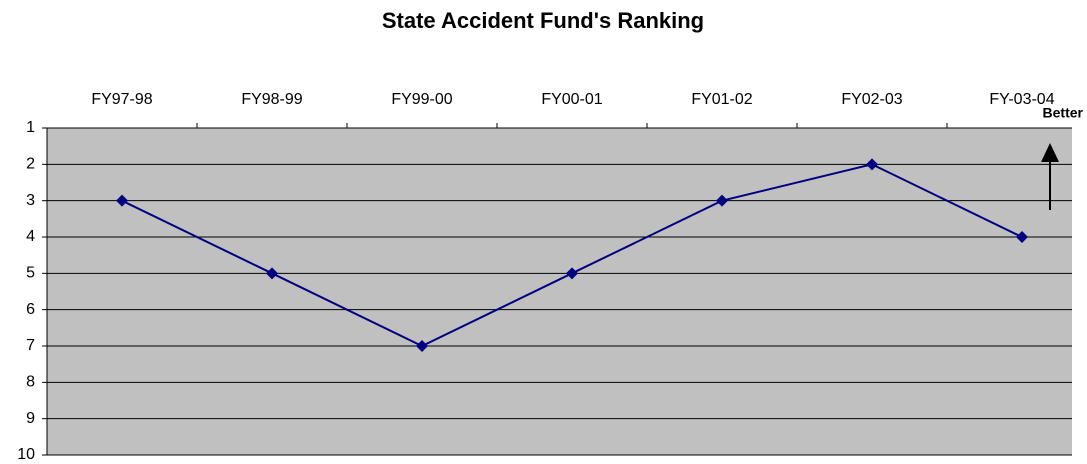 This screenshot has width=1087, height=464. I want to click on y-tick-label: 1, so click(30, 127).